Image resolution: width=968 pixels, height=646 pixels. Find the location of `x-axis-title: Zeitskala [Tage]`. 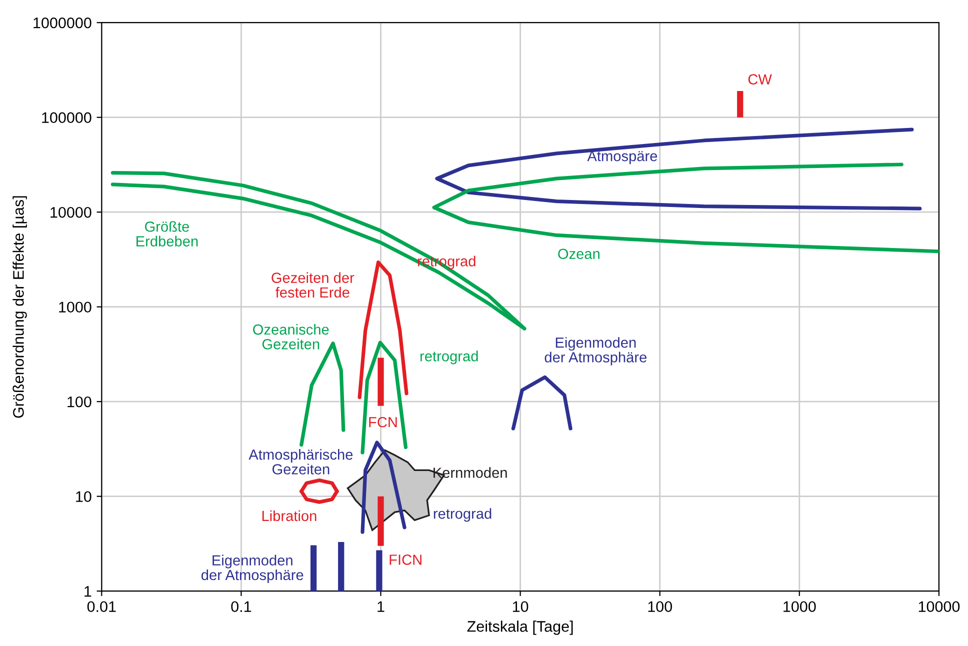

x-axis-title: Zeitskala [Tage] is located at coordinates (520, 627).